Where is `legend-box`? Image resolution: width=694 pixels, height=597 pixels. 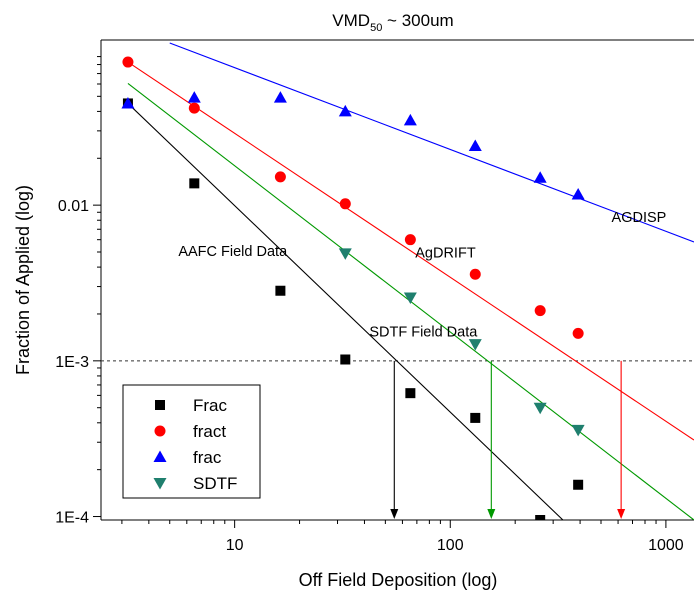
legend-box is located at coordinates (191, 441).